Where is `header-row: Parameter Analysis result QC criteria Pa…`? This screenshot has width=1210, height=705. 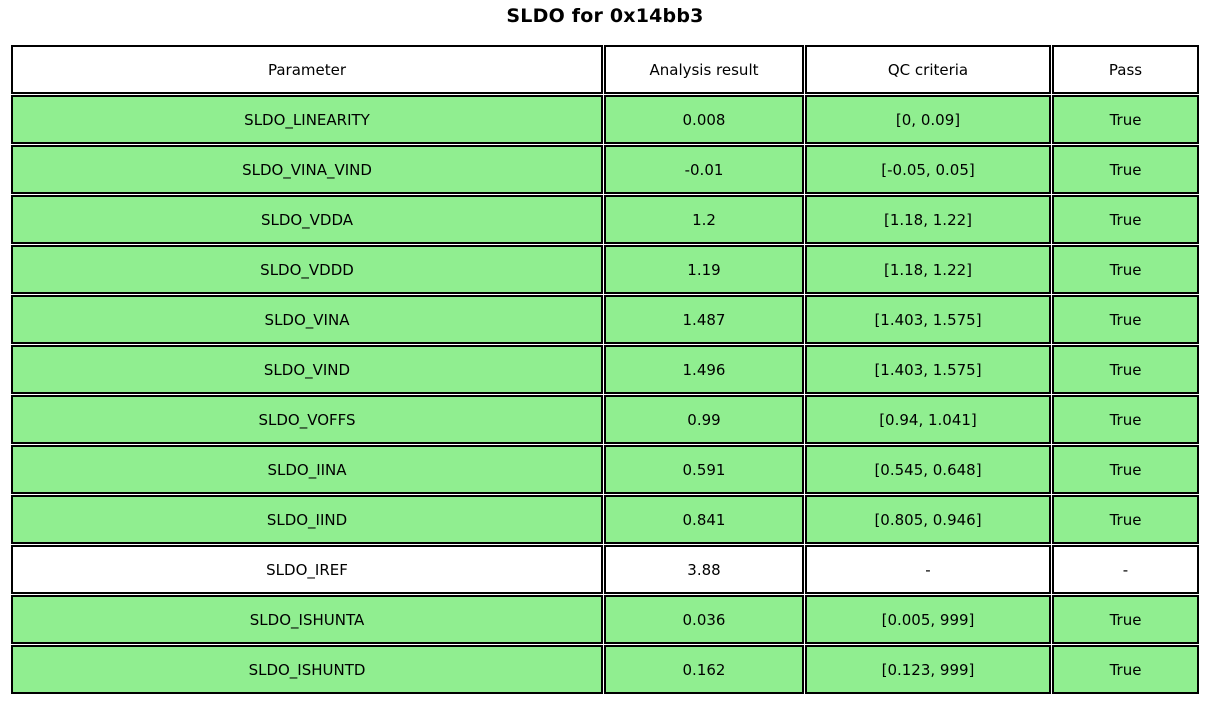
header-row: Parameter Analysis result QC criteria Pa… is located at coordinates (605, 69).